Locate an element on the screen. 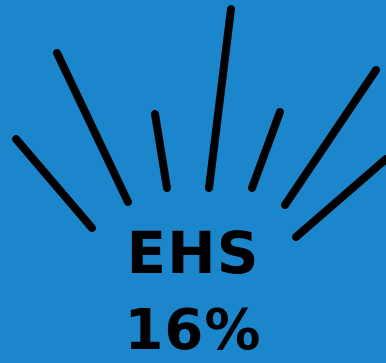 The width and height of the screenshot is (386, 363). metric-name: EHS is located at coordinates (193, 253).